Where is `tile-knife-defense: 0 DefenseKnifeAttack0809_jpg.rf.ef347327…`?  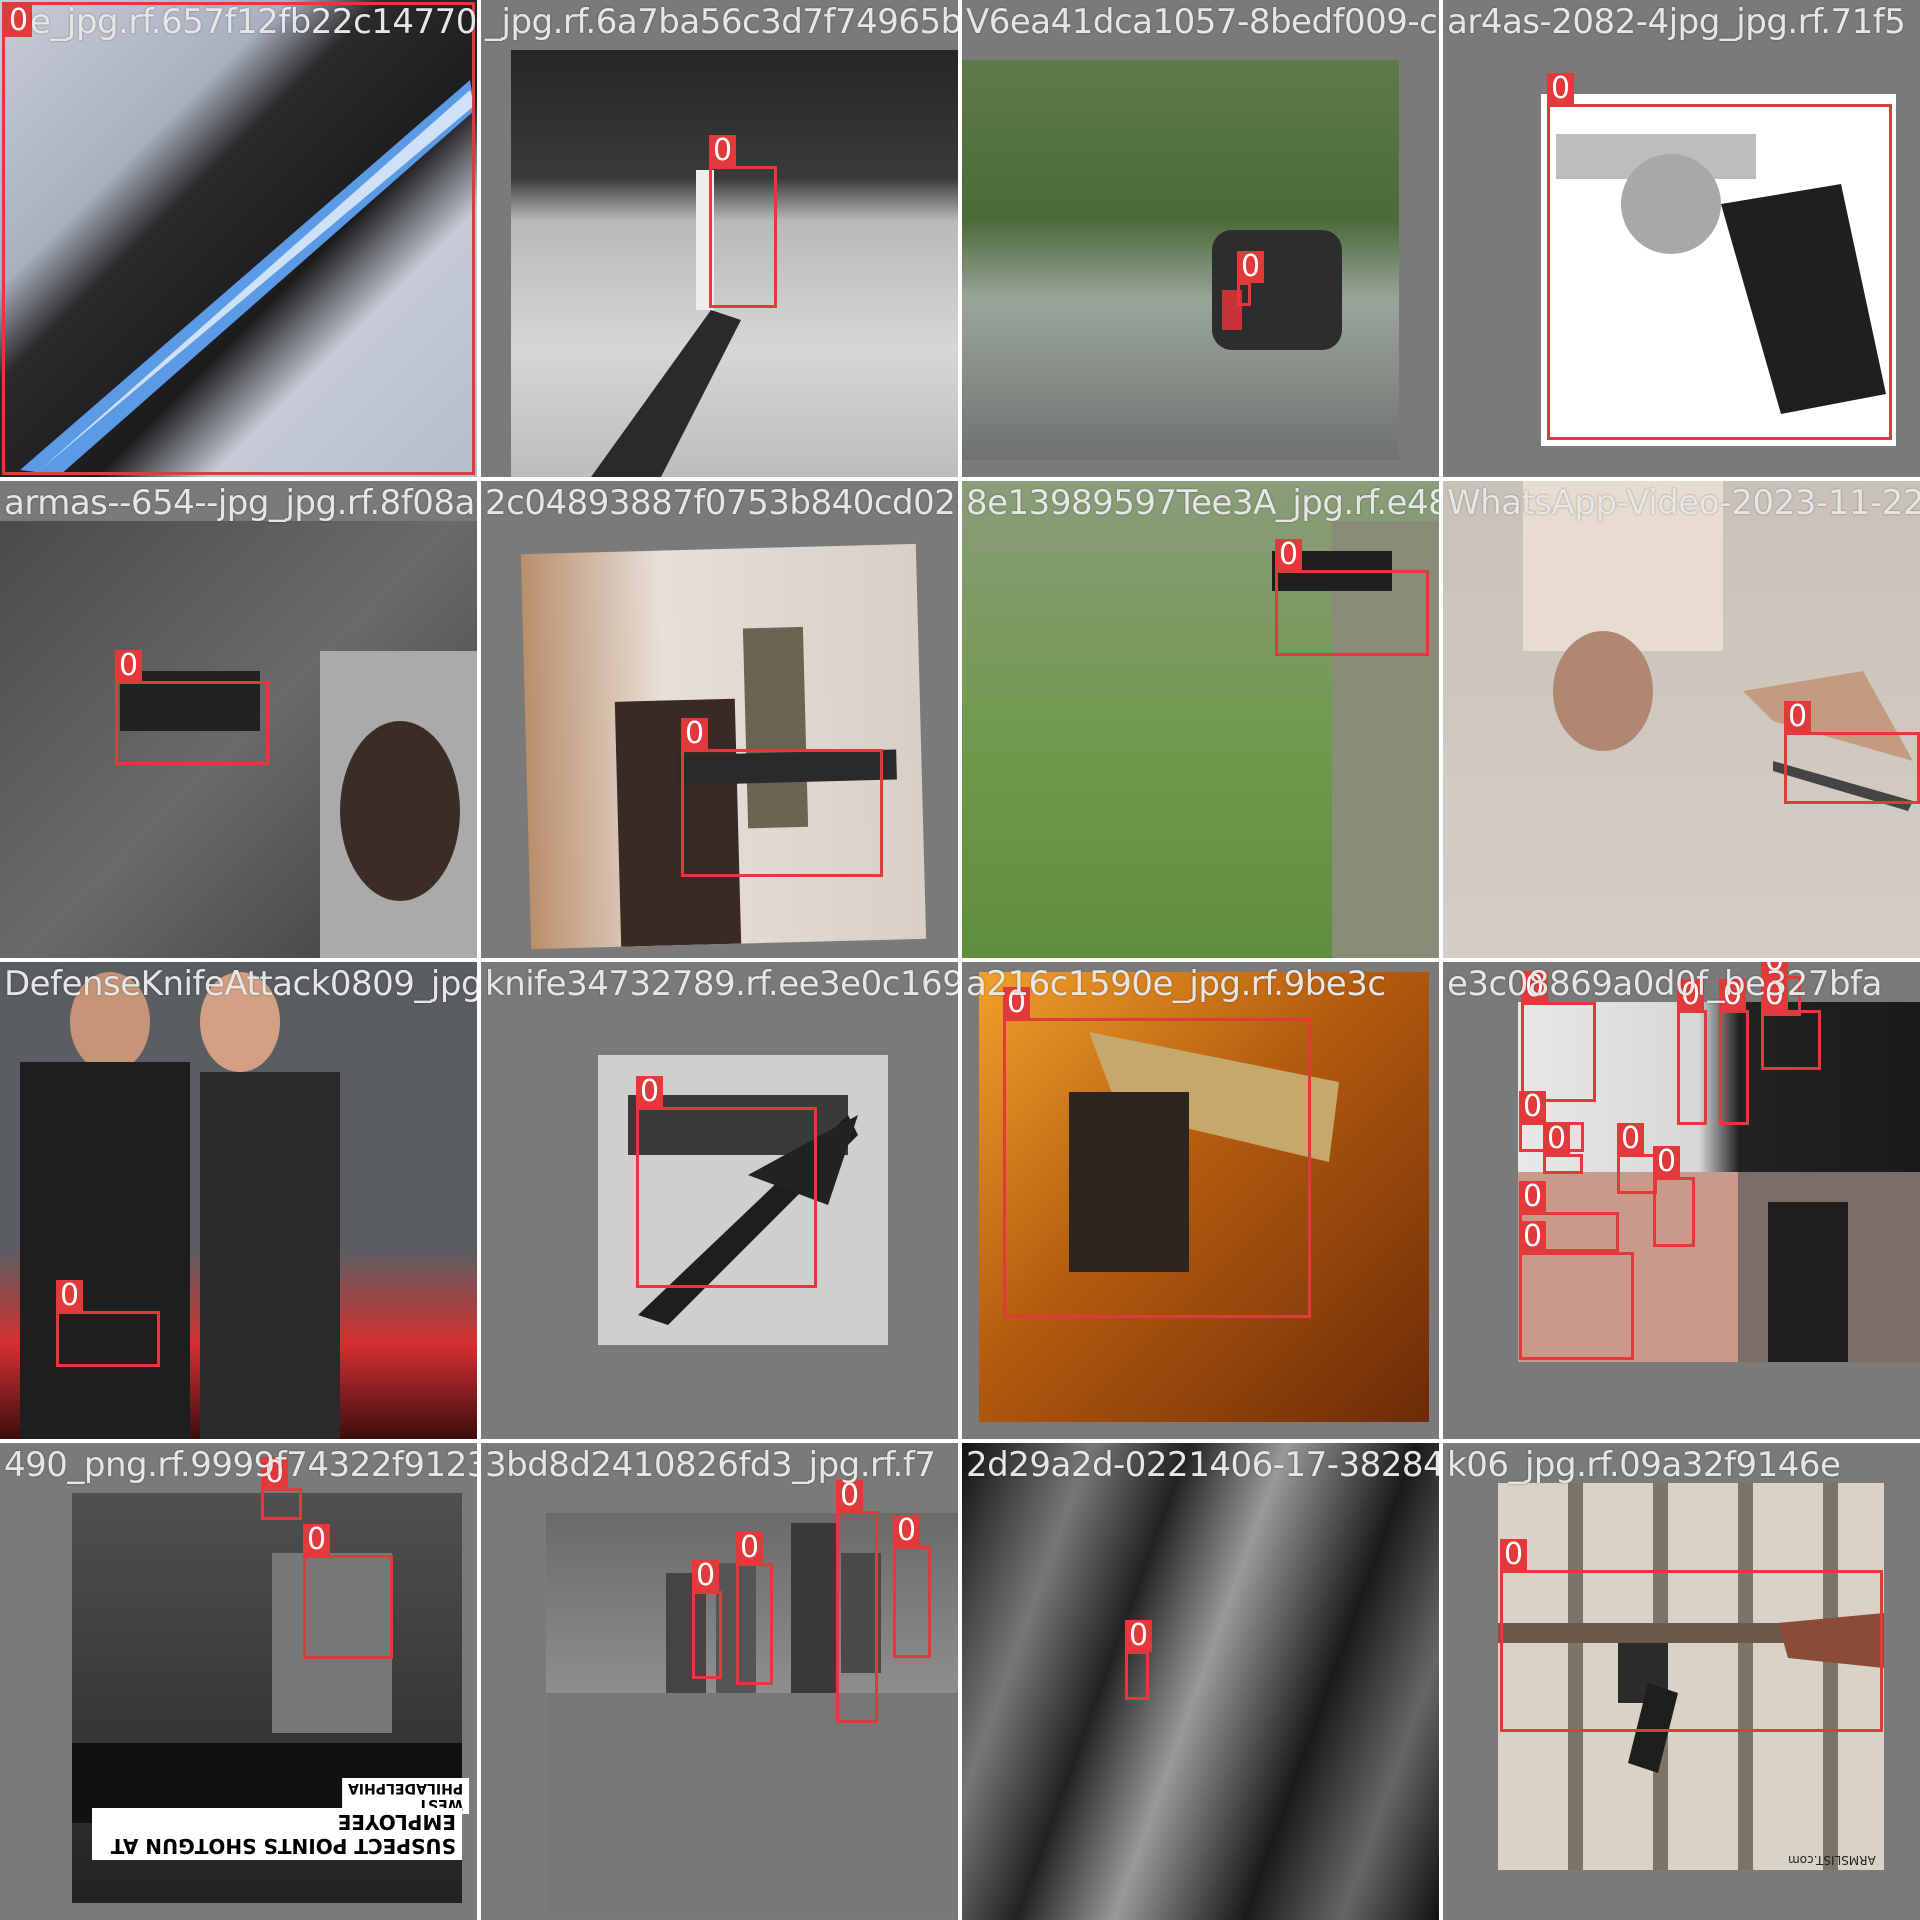
tile-knife-defense: 0 DefenseKnifeAttack0809_jpg.rf.ef347327… is located at coordinates (238, 1200).